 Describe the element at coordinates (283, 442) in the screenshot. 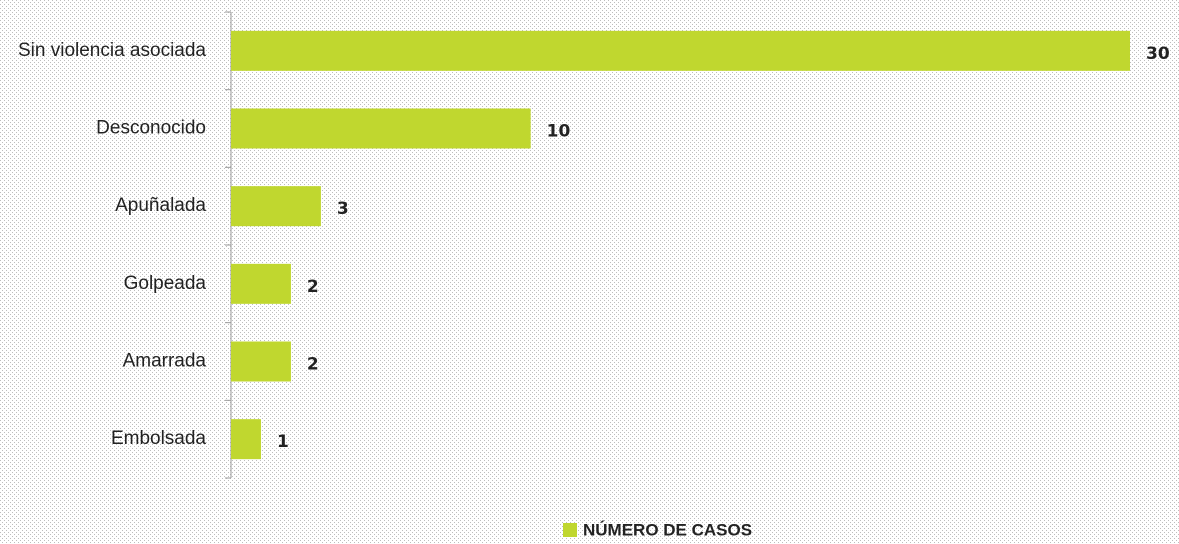

I see `data-label: 1` at that location.